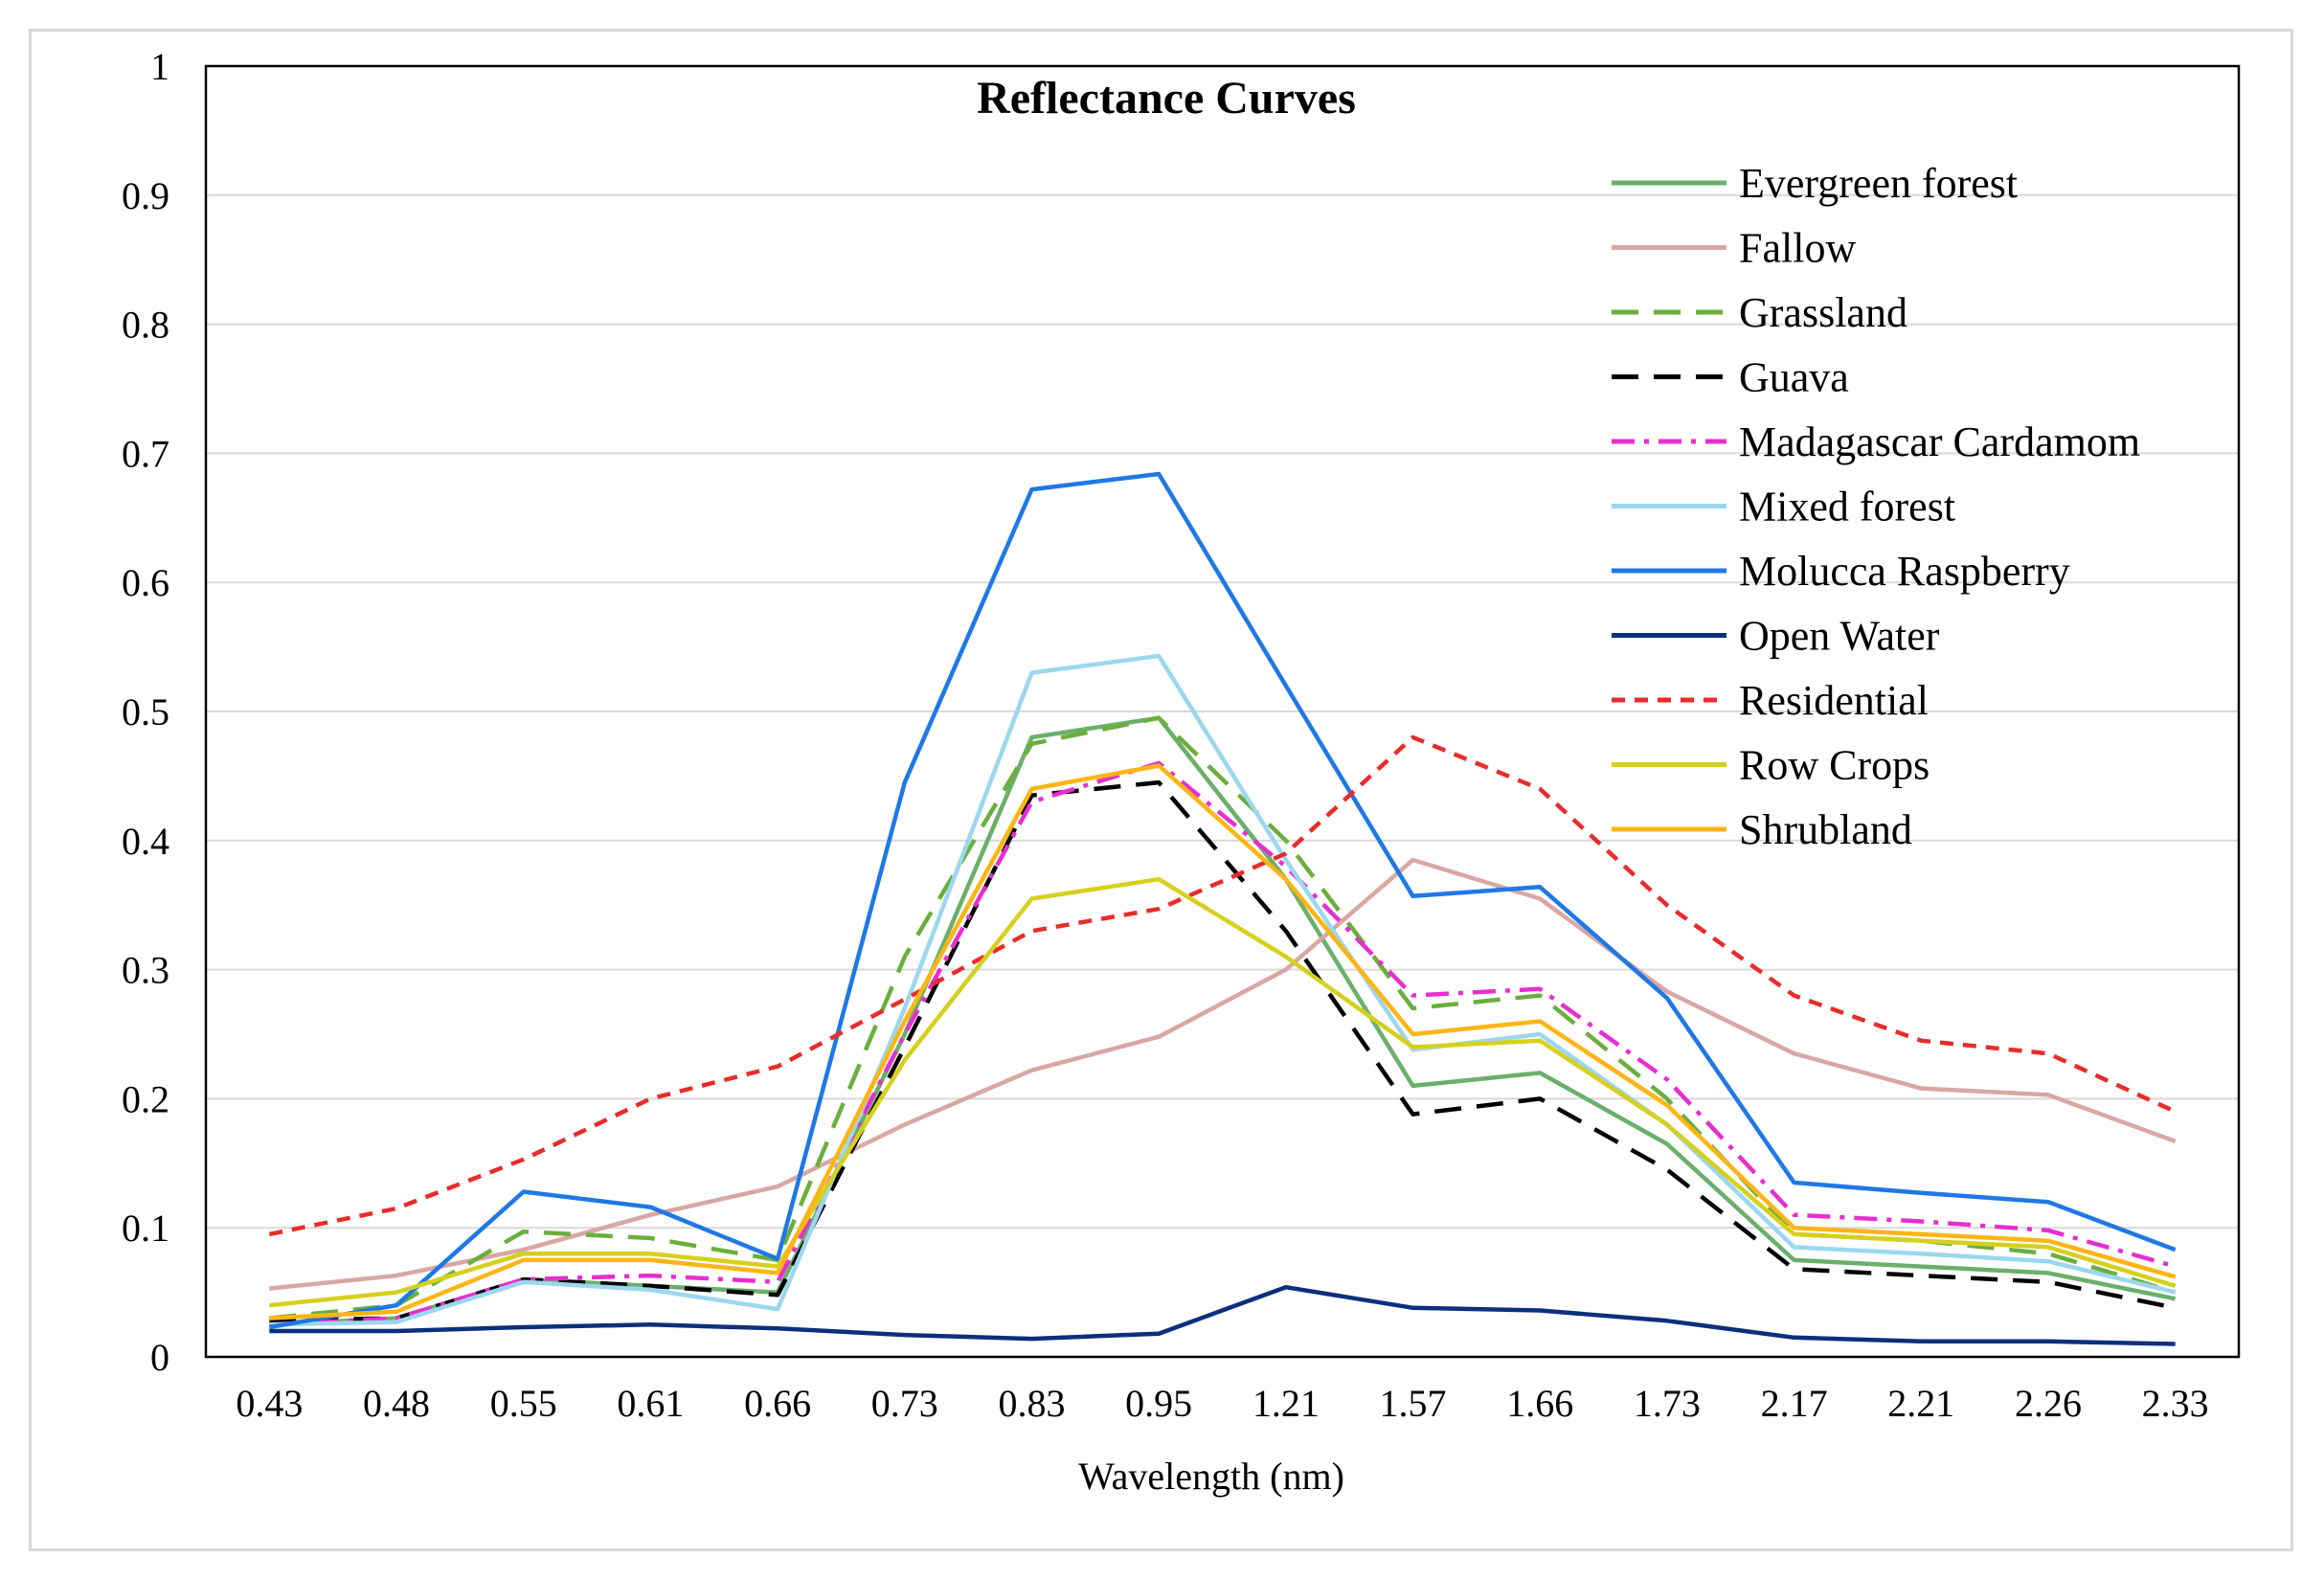 This screenshot has width=2324, height=1580. What do you see at coordinates (523, 1403) in the screenshot?
I see `x-tick-label: 0.55` at bounding box center [523, 1403].